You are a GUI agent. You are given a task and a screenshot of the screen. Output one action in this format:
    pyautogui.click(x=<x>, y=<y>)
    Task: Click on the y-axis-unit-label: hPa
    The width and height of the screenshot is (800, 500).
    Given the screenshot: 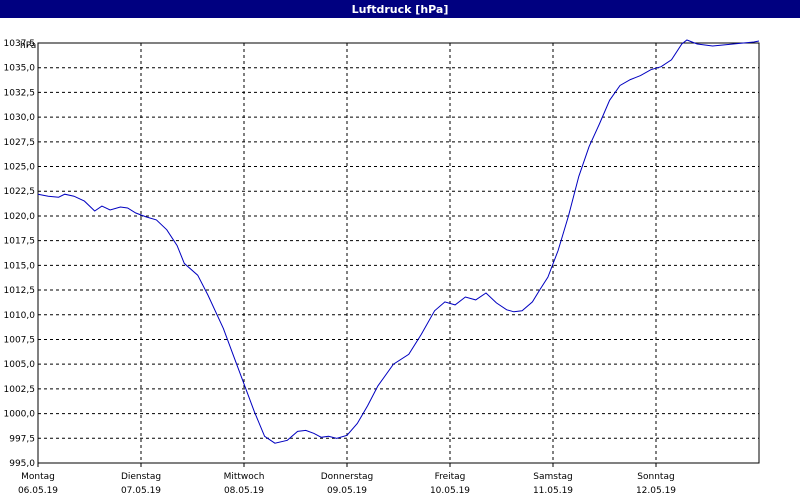 What is the action you would take?
    pyautogui.click(x=28, y=46)
    